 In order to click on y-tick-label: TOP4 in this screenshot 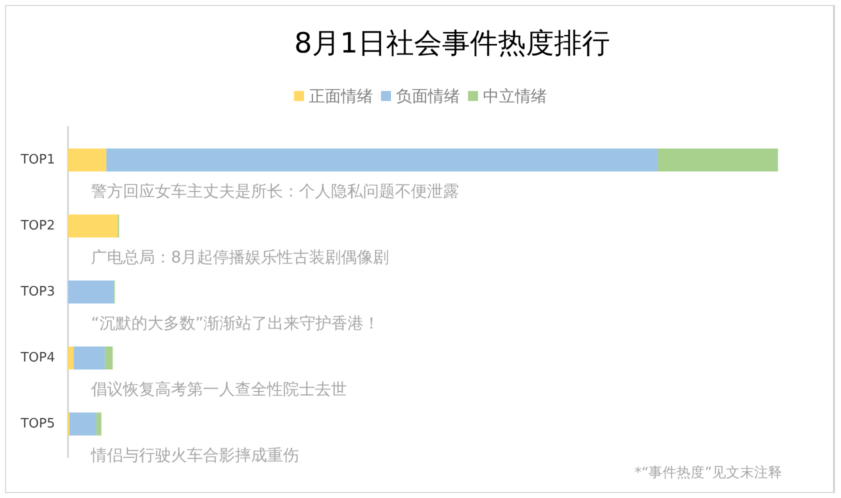, I will do `click(37, 358)`.